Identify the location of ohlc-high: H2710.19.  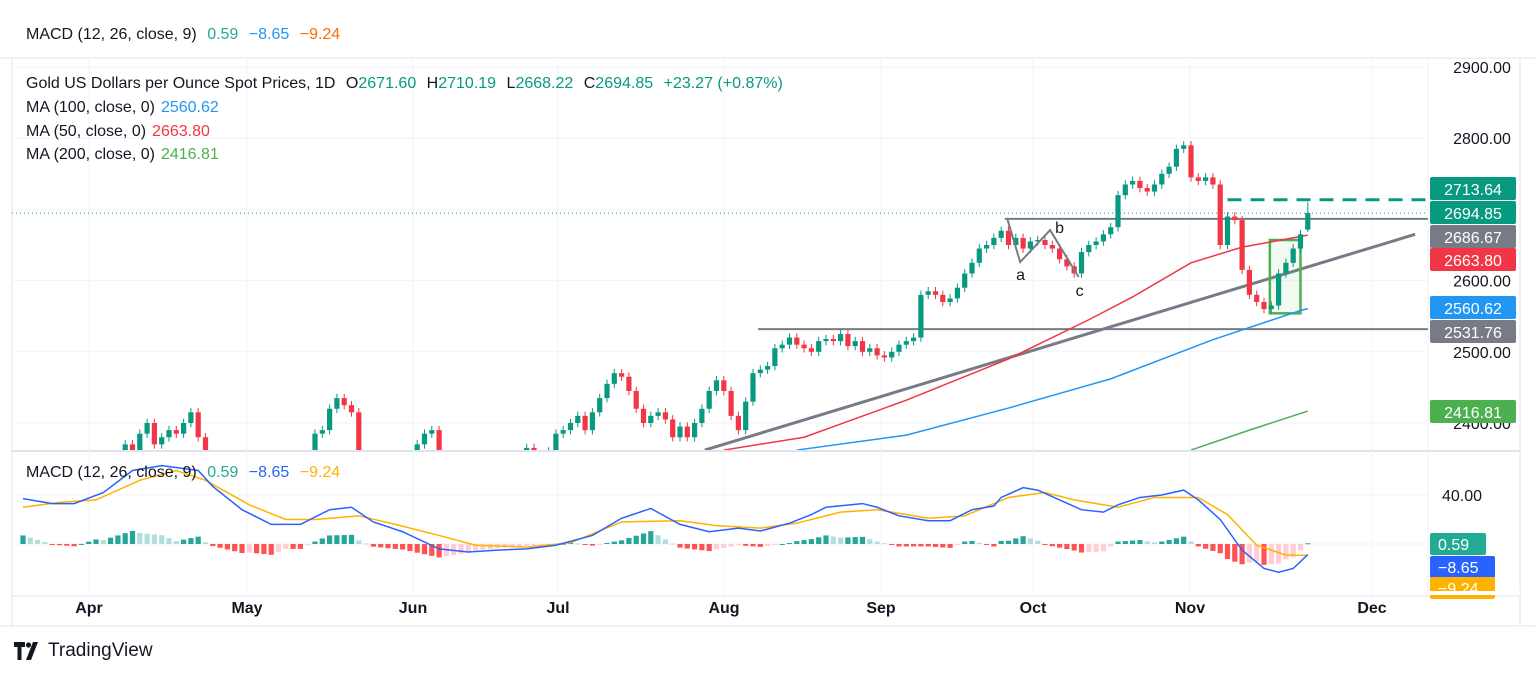
(461, 83).